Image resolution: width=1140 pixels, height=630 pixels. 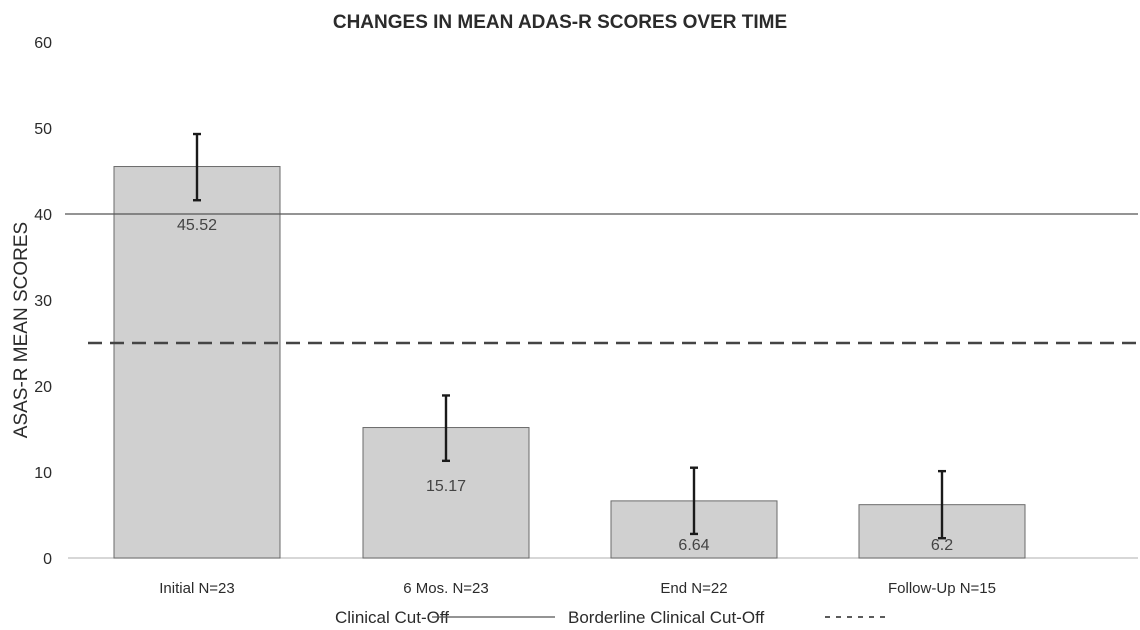 What do you see at coordinates (43, 301) in the screenshot?
I see `y-tick-label: 30` at bounding box center [43, 301].